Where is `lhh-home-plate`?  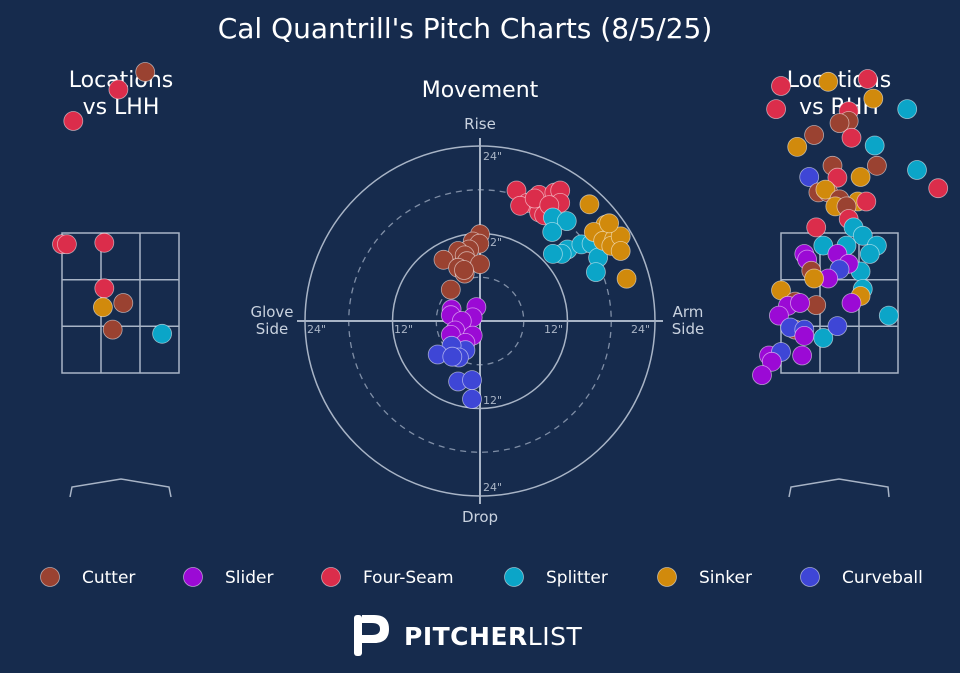 lhh-home-plate is located at coordinates (120, 488).